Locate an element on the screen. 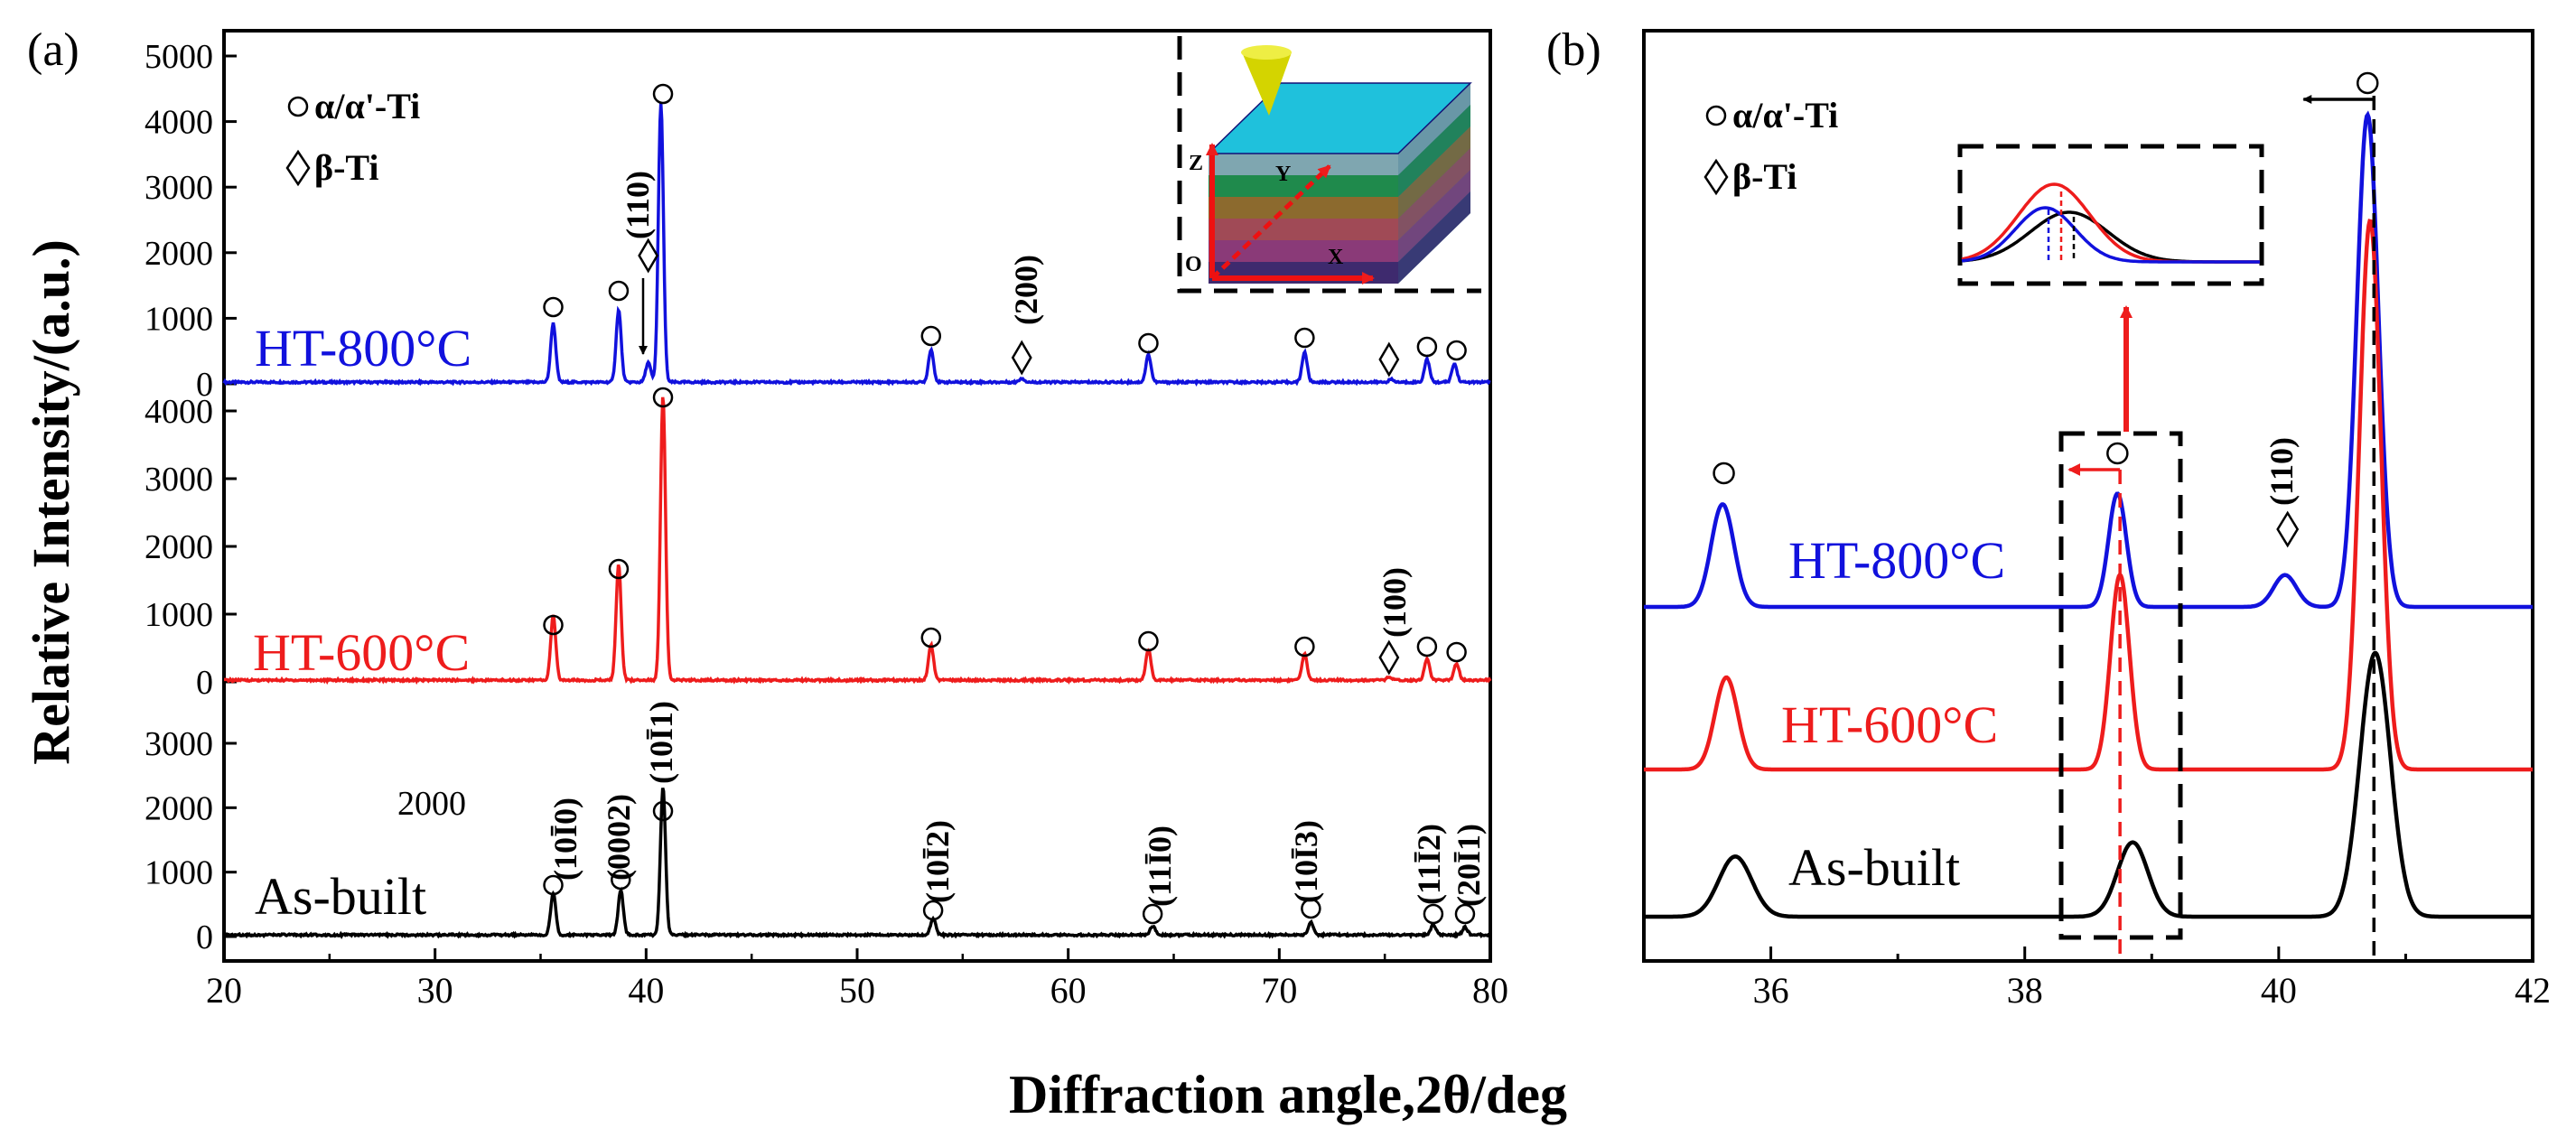 This screenshot has height=1147, width=2576. y-axis-title: Relative Intensity/(a.u.) is located at coordinates (51, 502).